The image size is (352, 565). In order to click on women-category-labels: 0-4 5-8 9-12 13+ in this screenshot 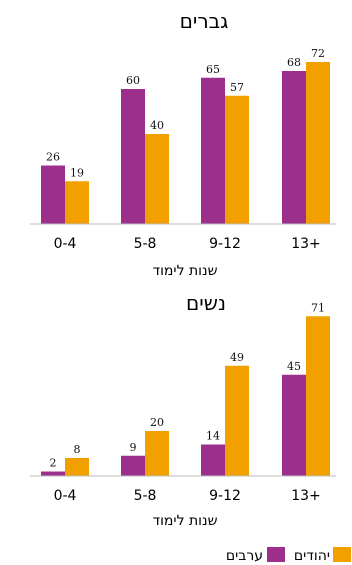, I will do `click(187, 496)`.